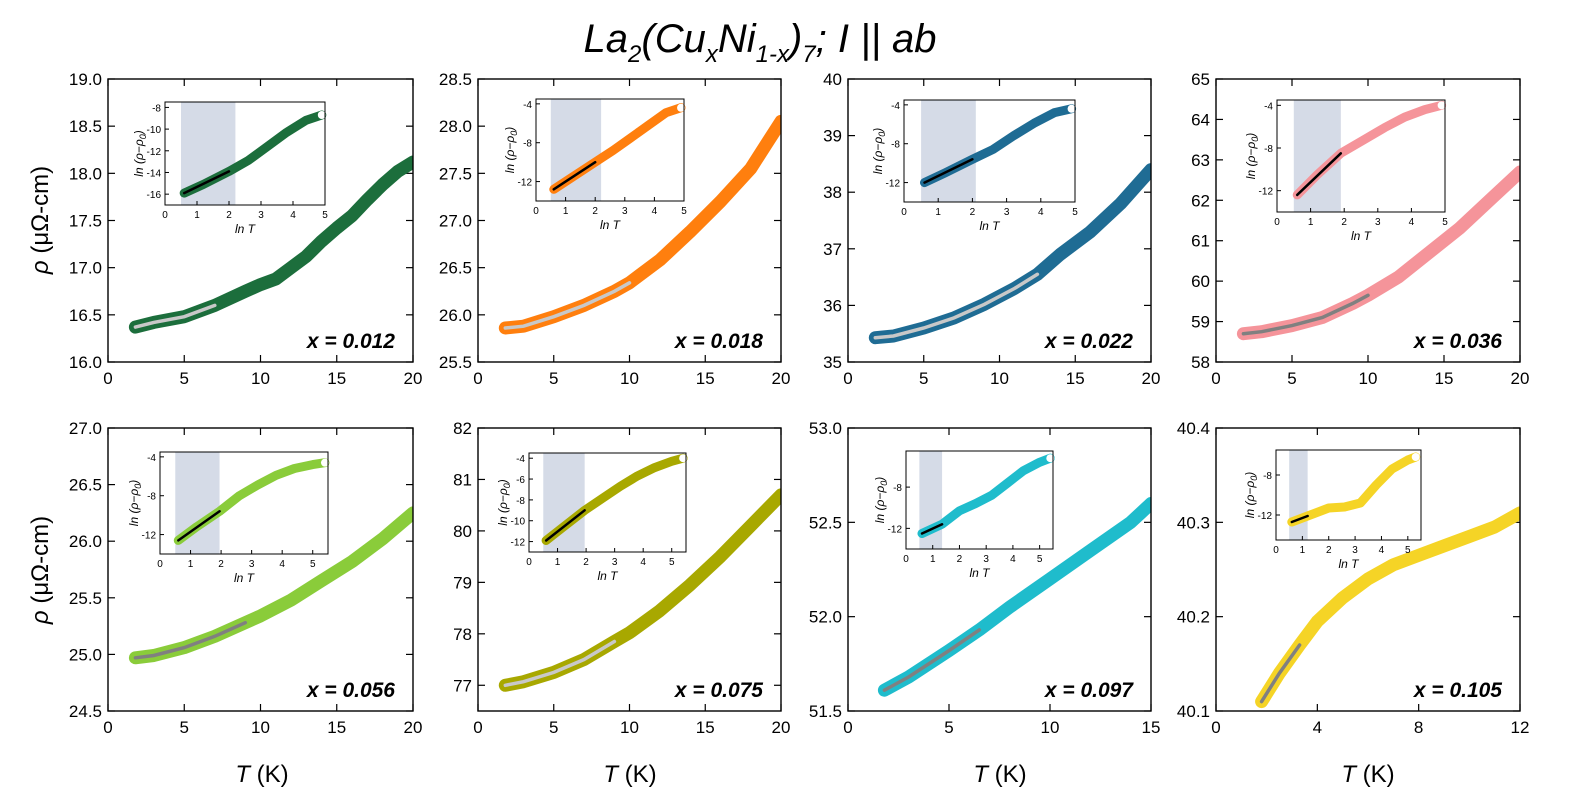 Image resolution: width=1577 pixels, height=799 pixels. Describe the element at coordinates (1354, 489) in the screenshot. I see `inset-data-series` at that location.